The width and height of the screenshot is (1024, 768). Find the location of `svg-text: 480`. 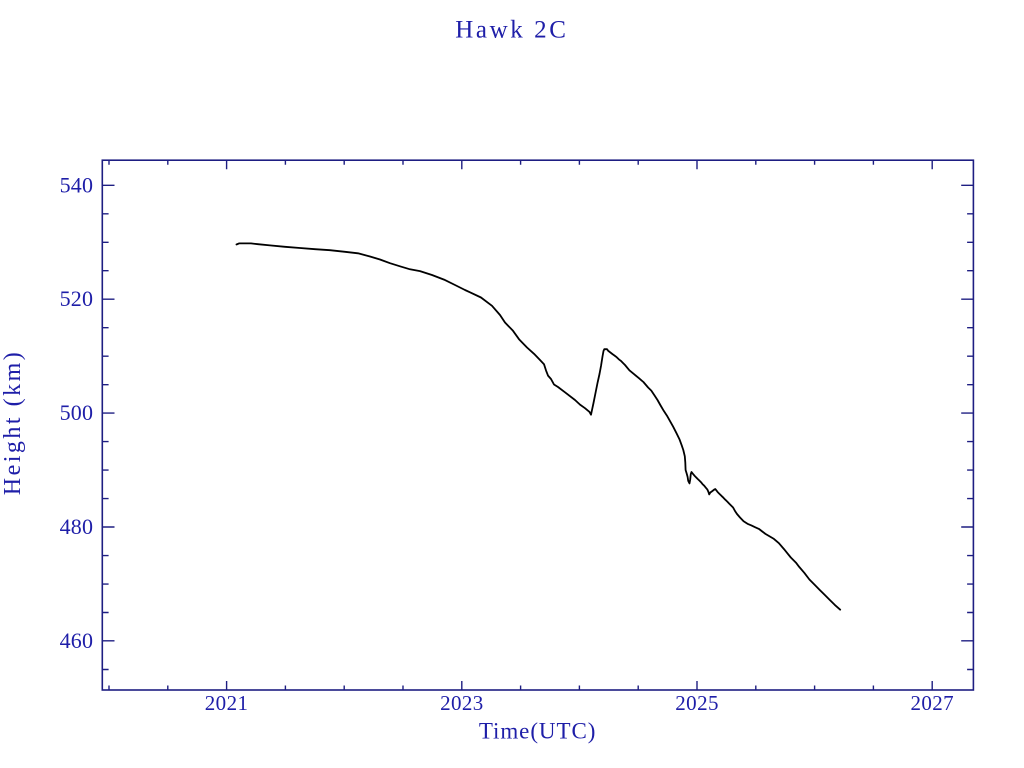

svg-text: 480 is located at coordinates (77, 526).